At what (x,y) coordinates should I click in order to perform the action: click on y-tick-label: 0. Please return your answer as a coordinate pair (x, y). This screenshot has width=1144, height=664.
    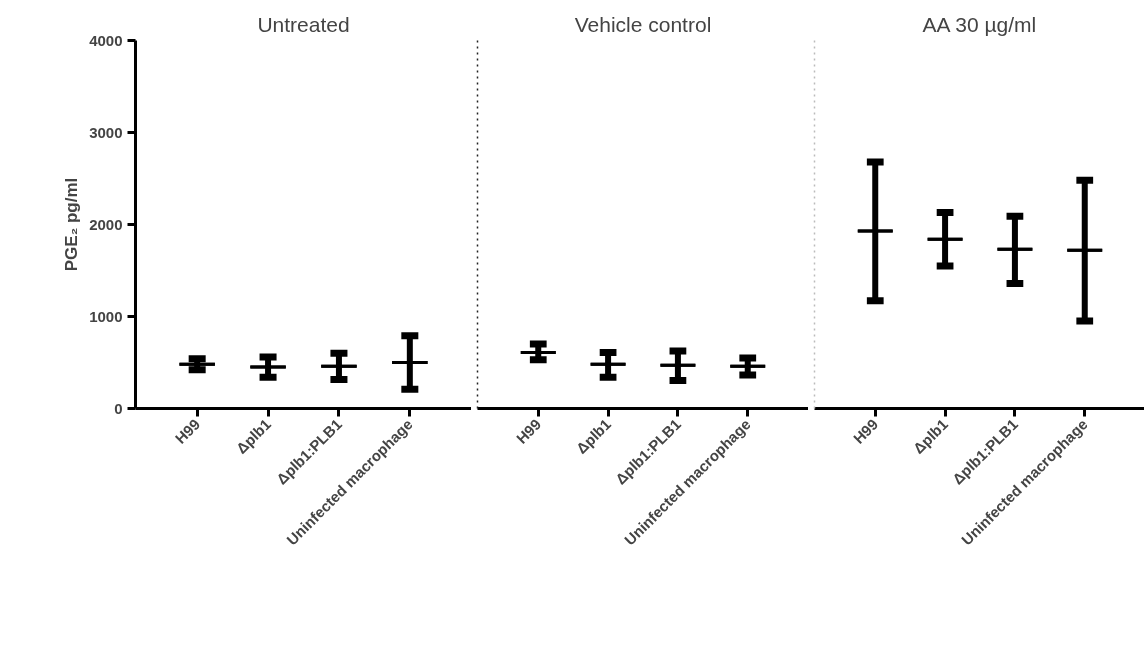
    Looking at the image, I should click on (118, 408).